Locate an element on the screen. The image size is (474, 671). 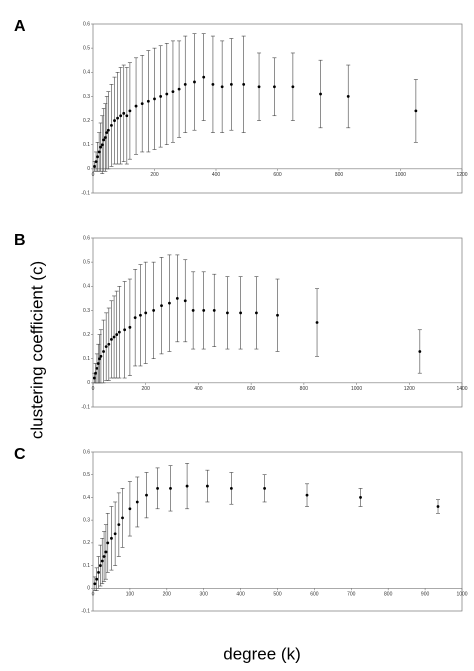
x-tick-label: 1400 is located at coordinates (461, 389).